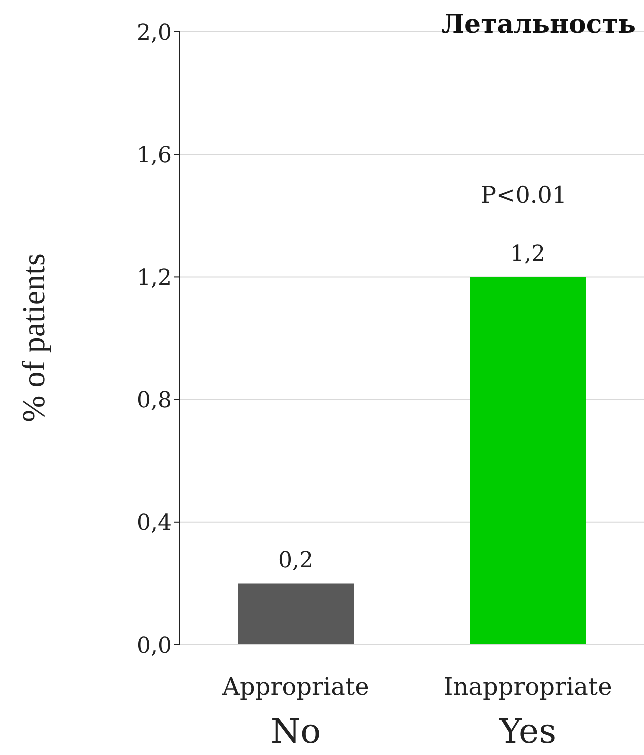  What do you see at coordinates (154, 155) in the screenshot?
I see `y-tick-label: 1,6` at bounding box center [154, 155].